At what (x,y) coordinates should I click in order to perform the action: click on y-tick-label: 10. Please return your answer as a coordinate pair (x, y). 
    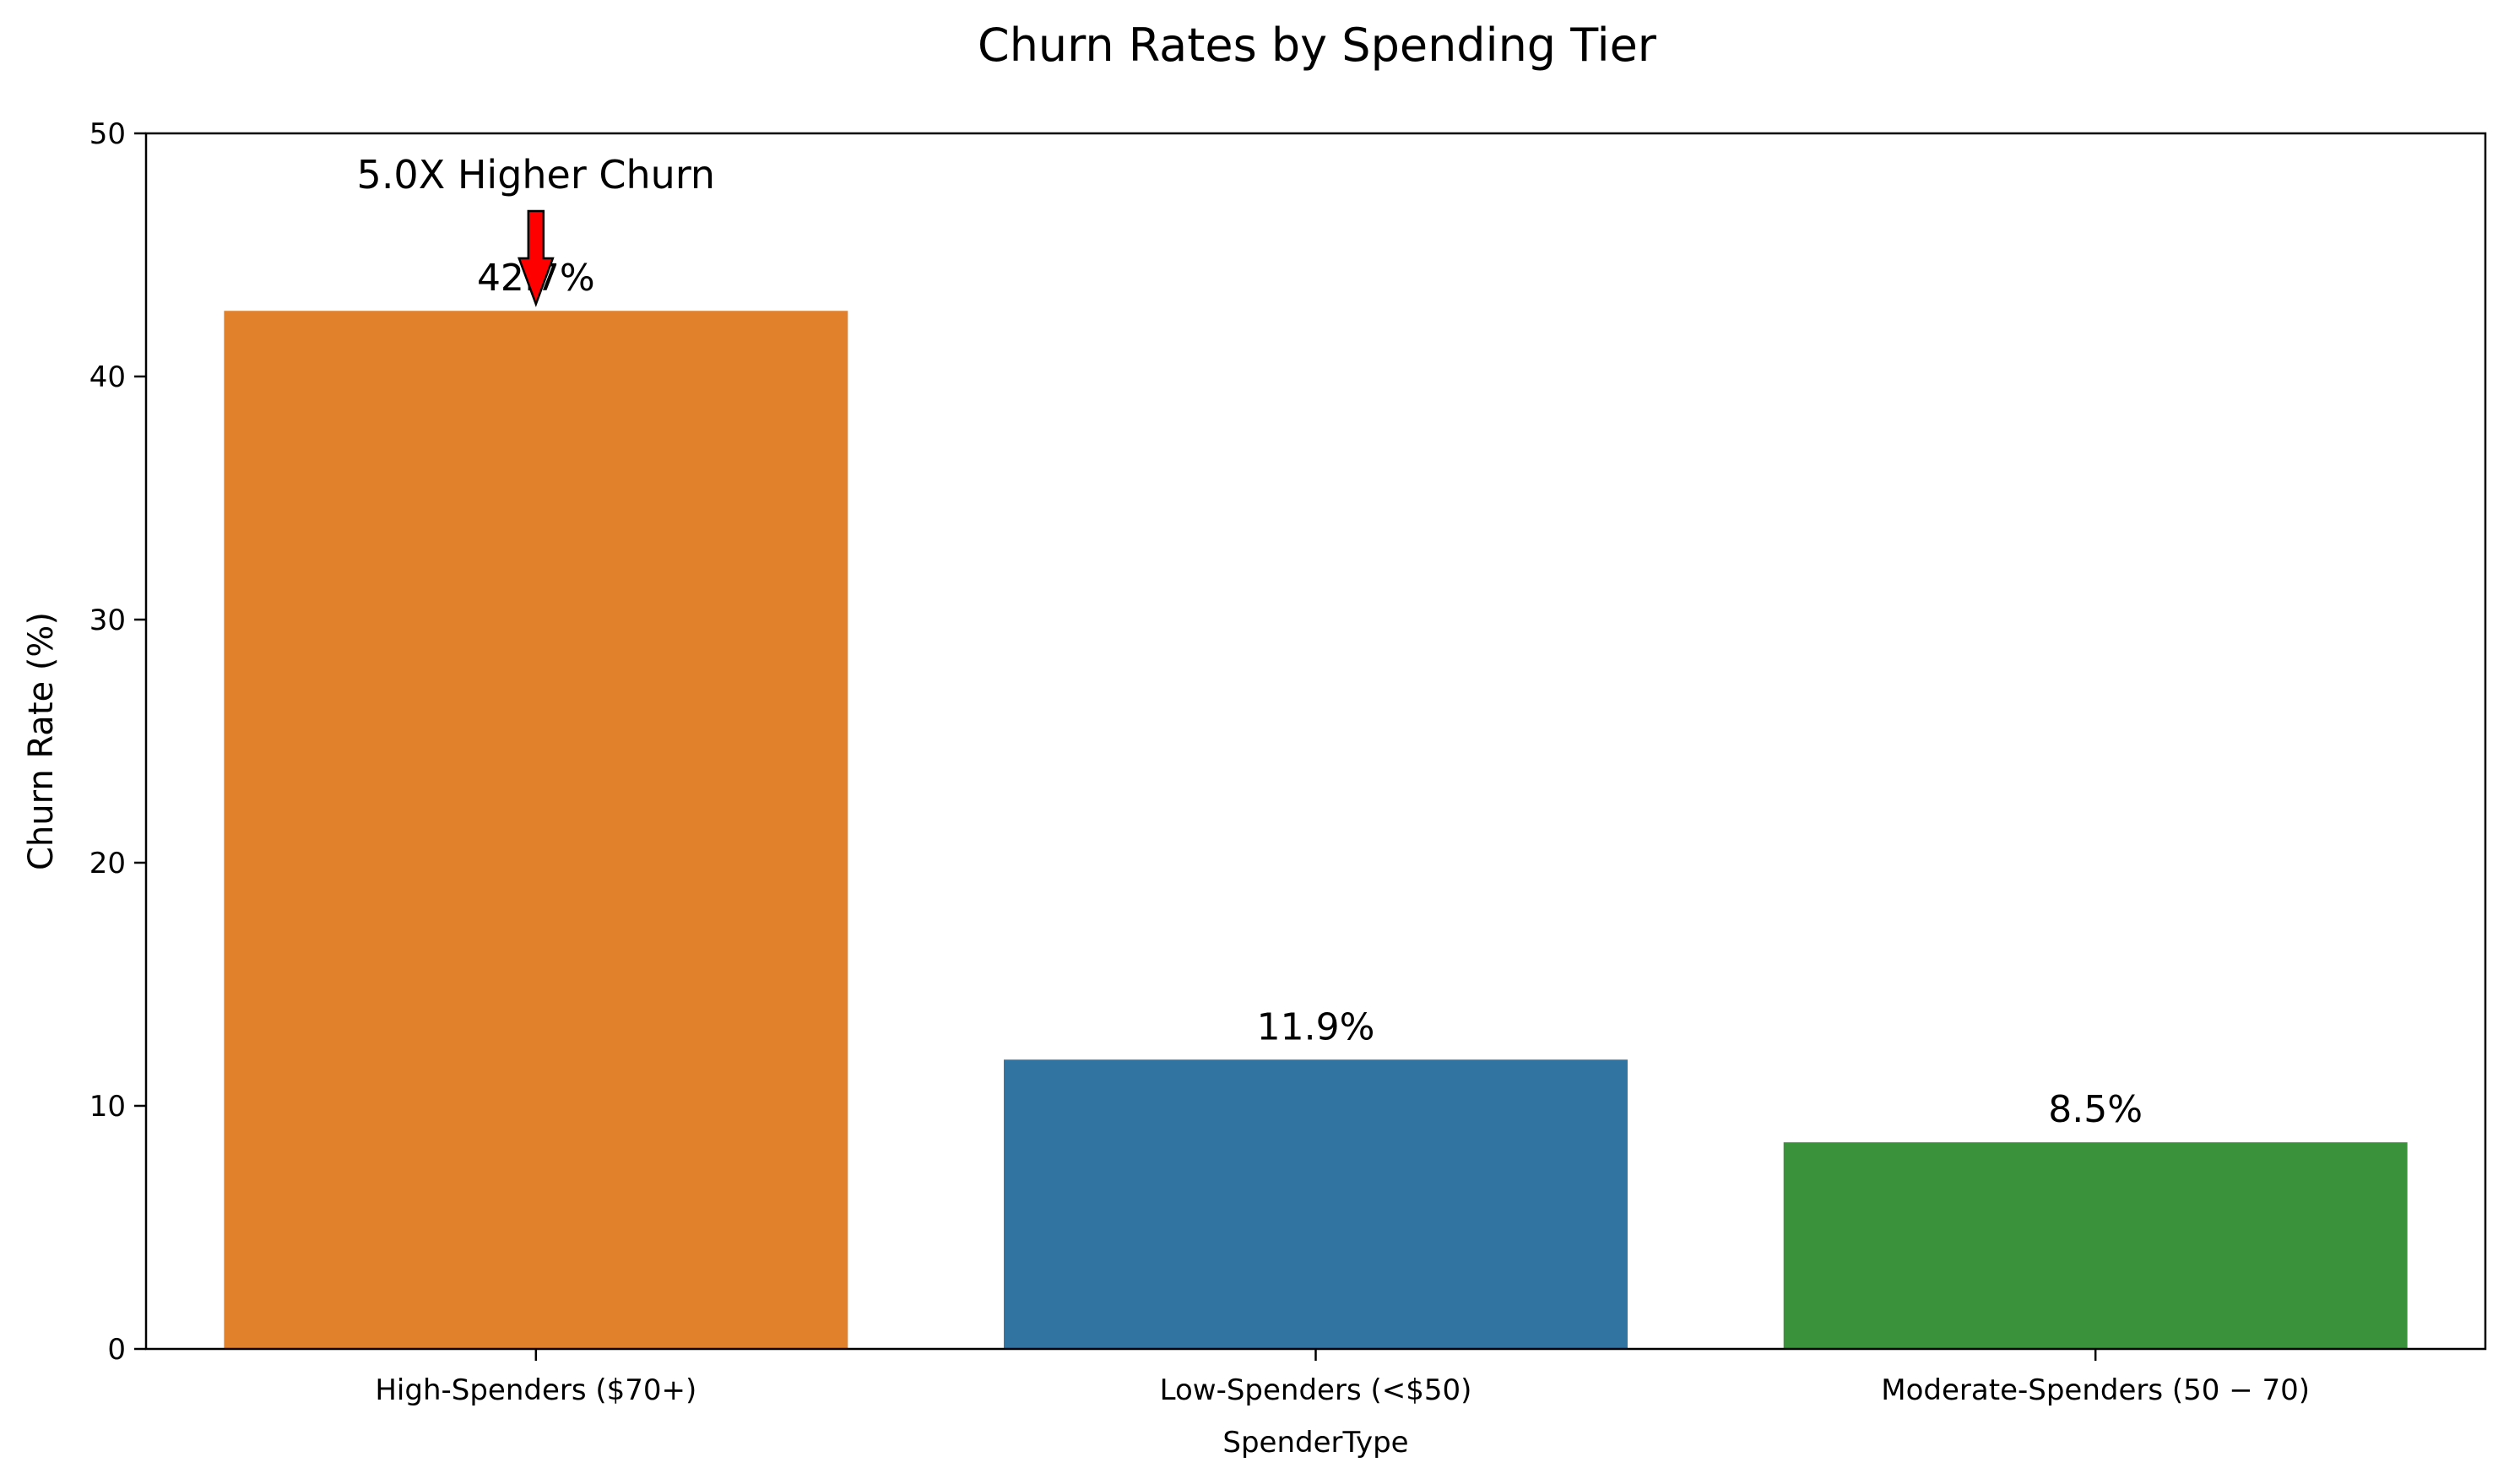
    Looking at the image, I should click on (107, 1107).